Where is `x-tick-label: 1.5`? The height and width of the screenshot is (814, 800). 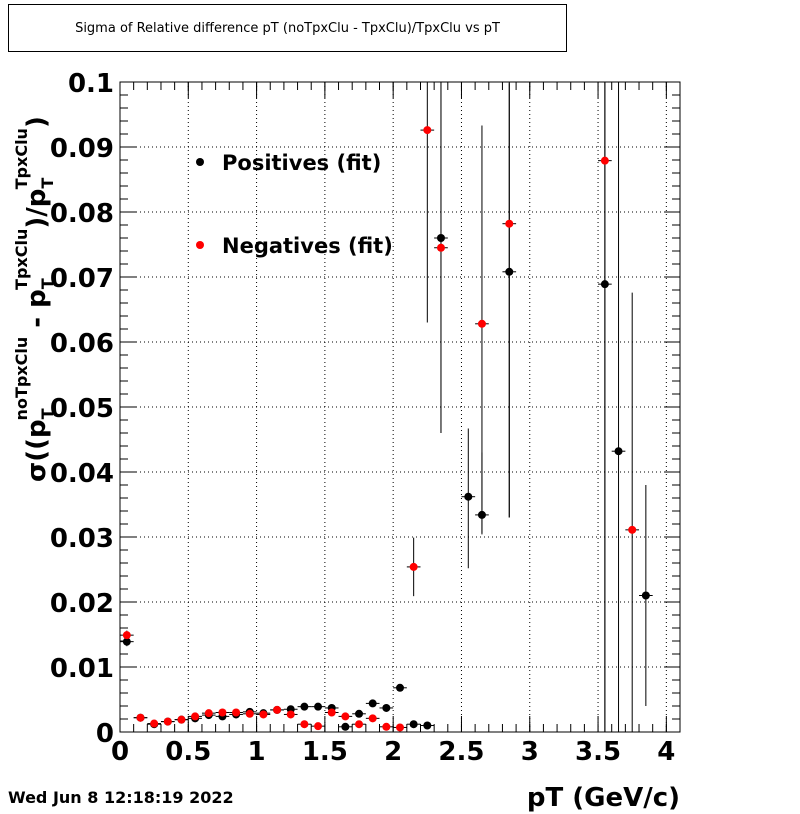 x-tick-label: 1.5 is located at coordinates (325, 752).